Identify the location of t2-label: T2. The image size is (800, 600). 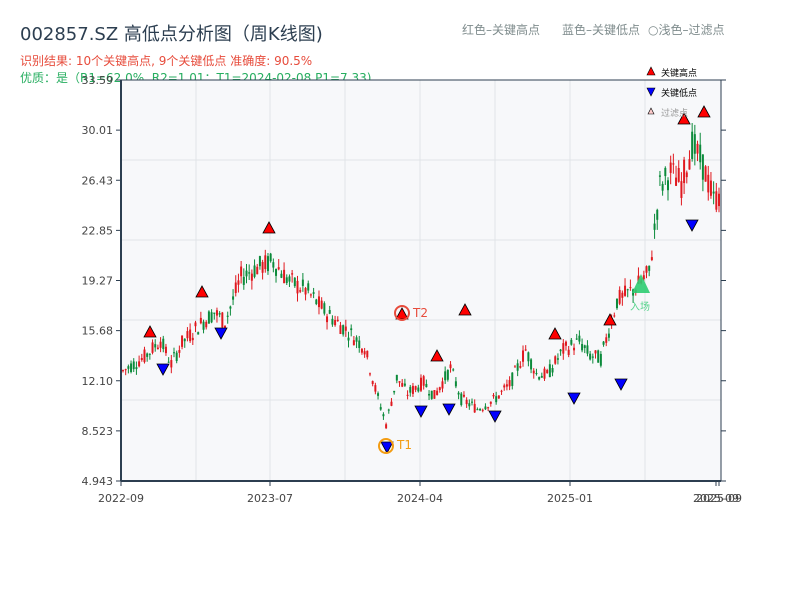
(420, 313).